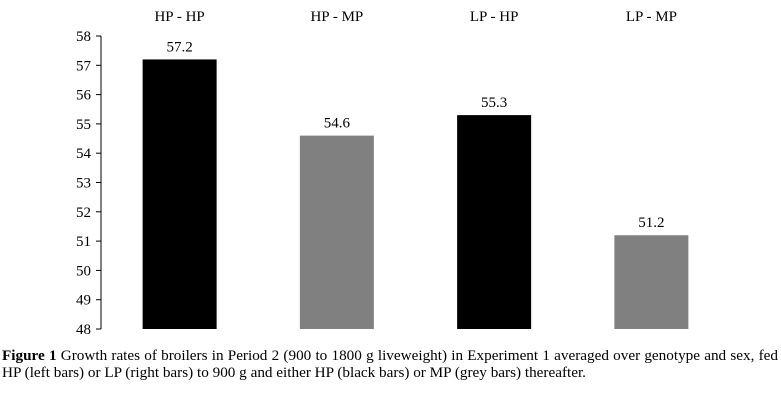  Describe the element at coordinates (83, 125) in the screenshot. I see `y-tick-label: 55` at that location.